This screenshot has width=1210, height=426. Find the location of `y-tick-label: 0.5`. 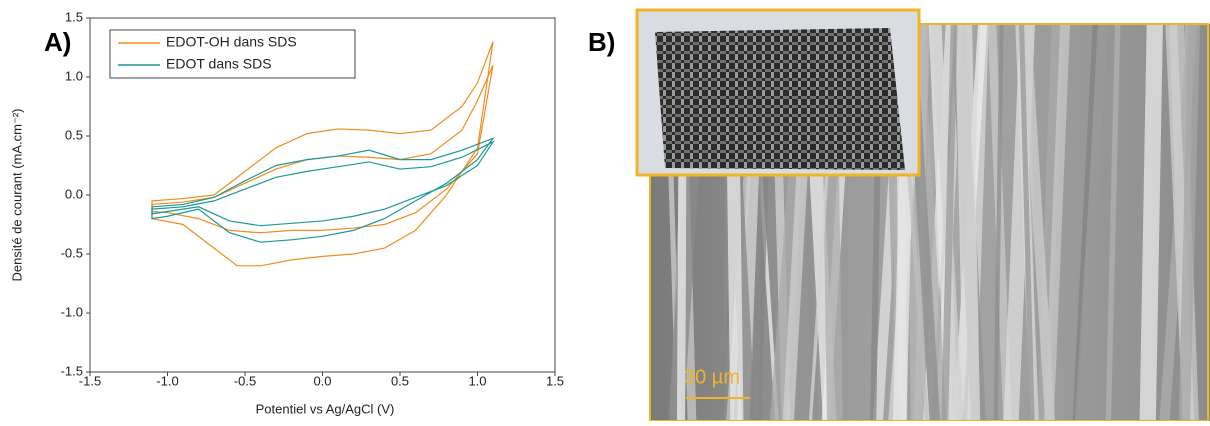

y-tick-label: 0.5 is located at coordinates (74, 134).